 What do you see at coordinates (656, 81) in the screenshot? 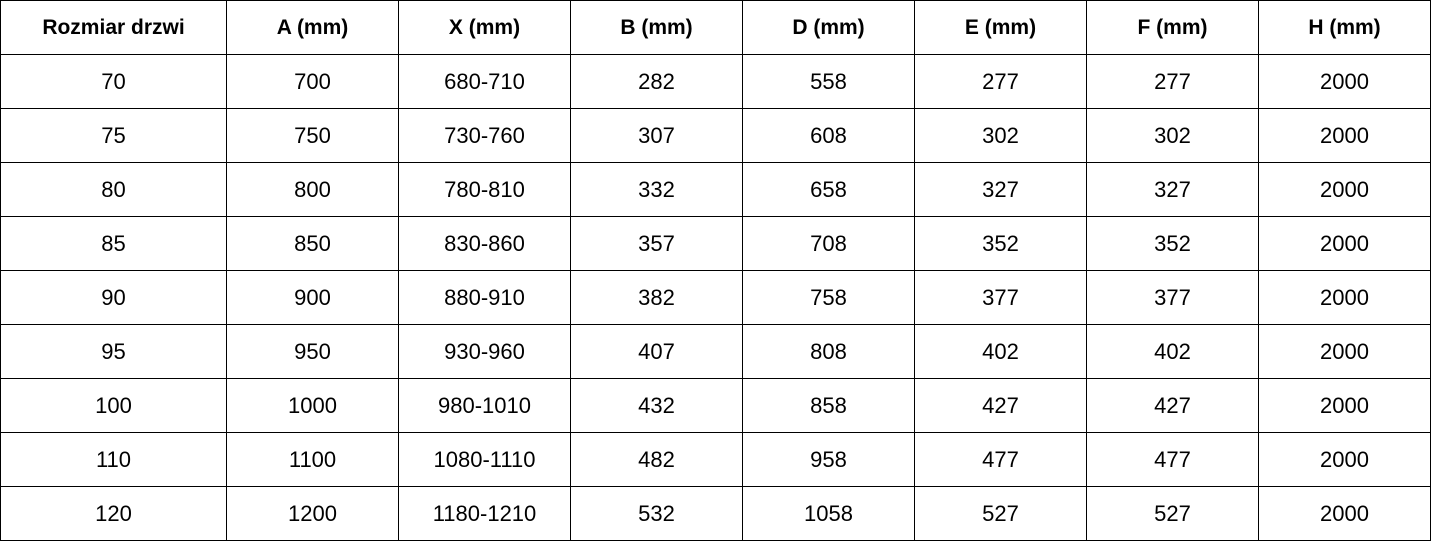
I see `table-cell: 282` at bounding box center [656, 81].